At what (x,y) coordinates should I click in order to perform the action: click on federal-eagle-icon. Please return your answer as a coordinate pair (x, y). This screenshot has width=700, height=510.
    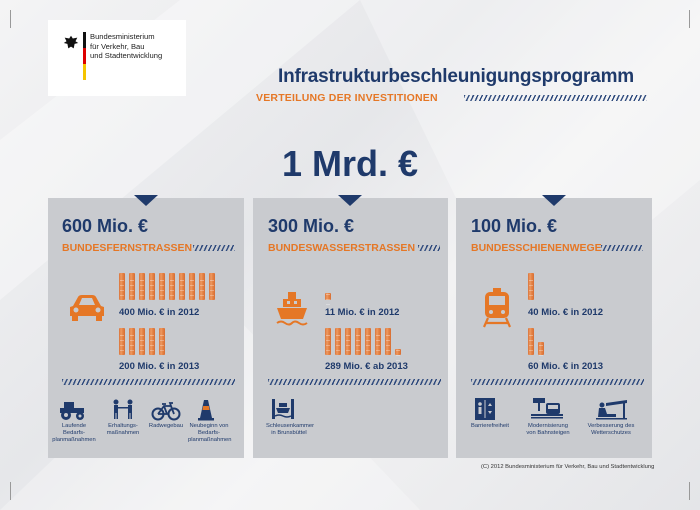
    Looking at the image, I should click on (71, 42).